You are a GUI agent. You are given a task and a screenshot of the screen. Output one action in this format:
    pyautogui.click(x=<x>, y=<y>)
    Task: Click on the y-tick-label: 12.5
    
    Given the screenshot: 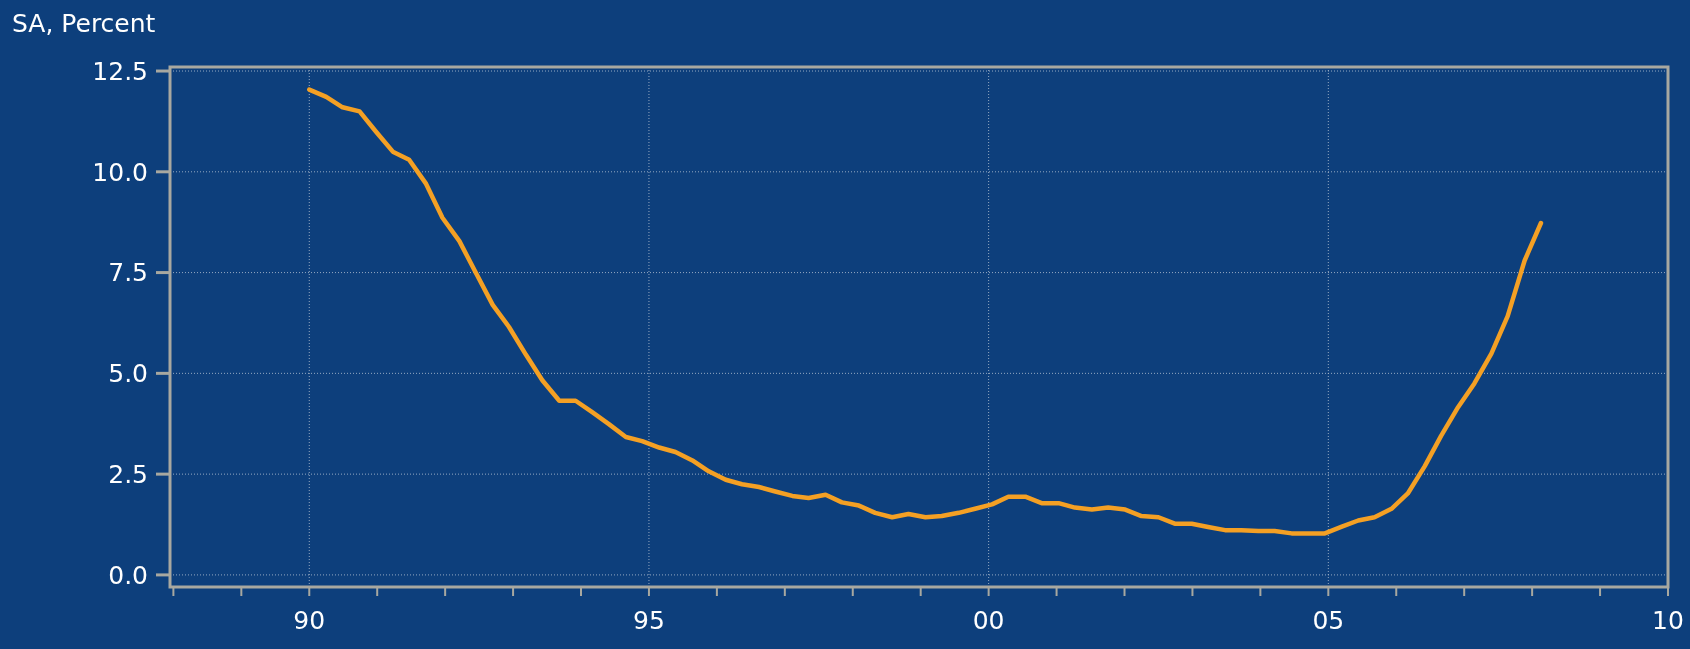 What is the action you would take?
    pyautogui.click(x=120, y=71)
    